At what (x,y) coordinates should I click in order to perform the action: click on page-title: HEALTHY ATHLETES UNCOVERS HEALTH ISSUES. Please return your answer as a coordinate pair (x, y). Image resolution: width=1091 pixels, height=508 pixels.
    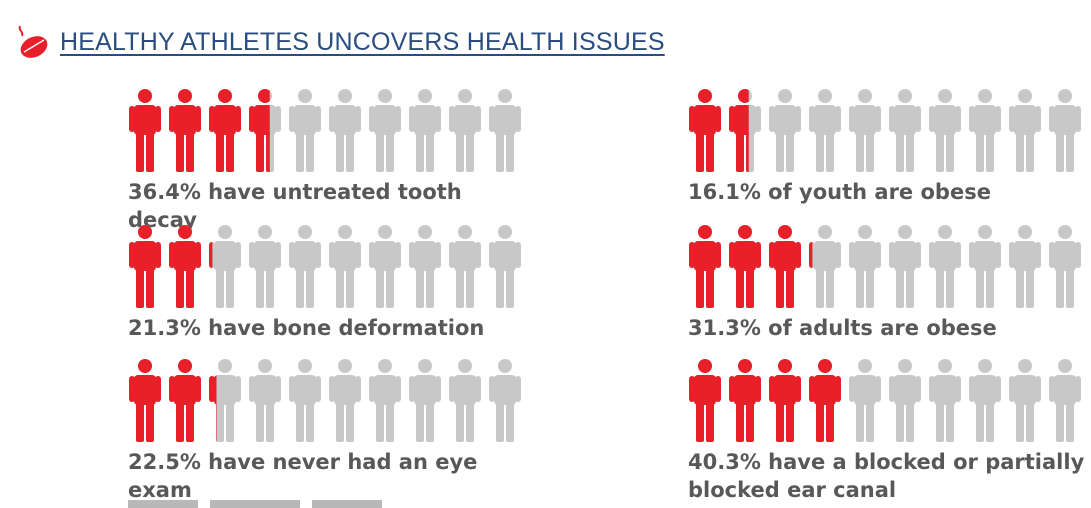
    Looking at the image, I should click on (362, 41).